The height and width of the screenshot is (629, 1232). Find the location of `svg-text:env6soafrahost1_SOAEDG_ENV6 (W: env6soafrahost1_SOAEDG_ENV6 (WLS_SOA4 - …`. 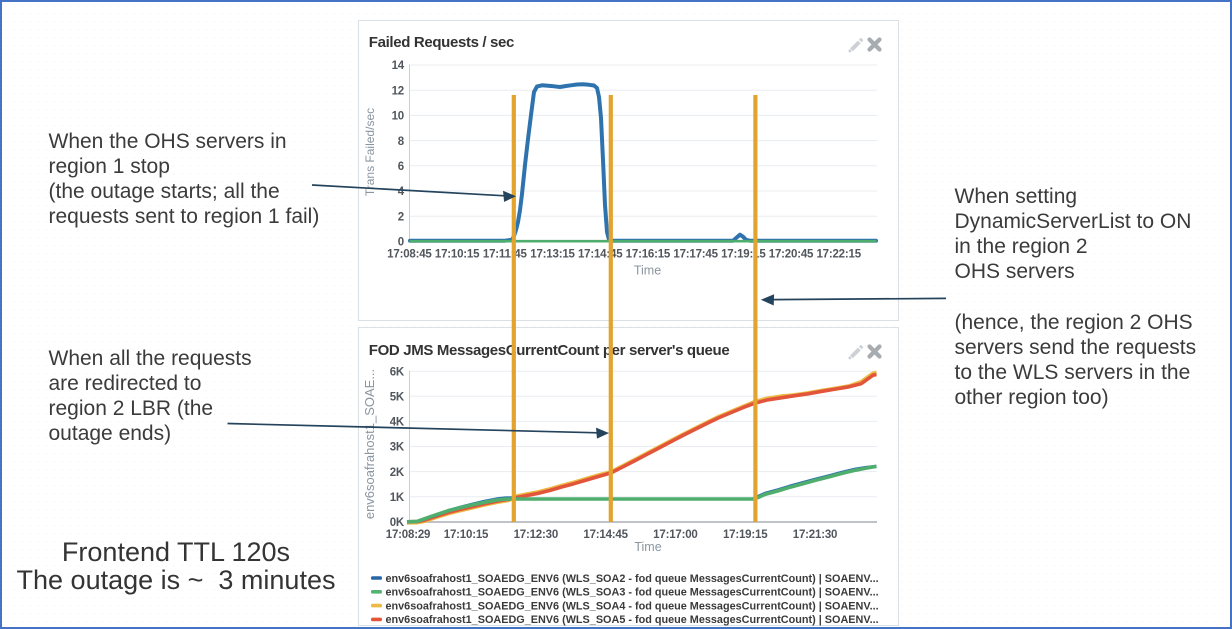

svg-text:env6soafrahost1_SOAEDG_ENV6 (W: env6soafrahost1_SOAEDG_ENV6 (WLS_SOA4 - … is located at coordinates (632, 606).